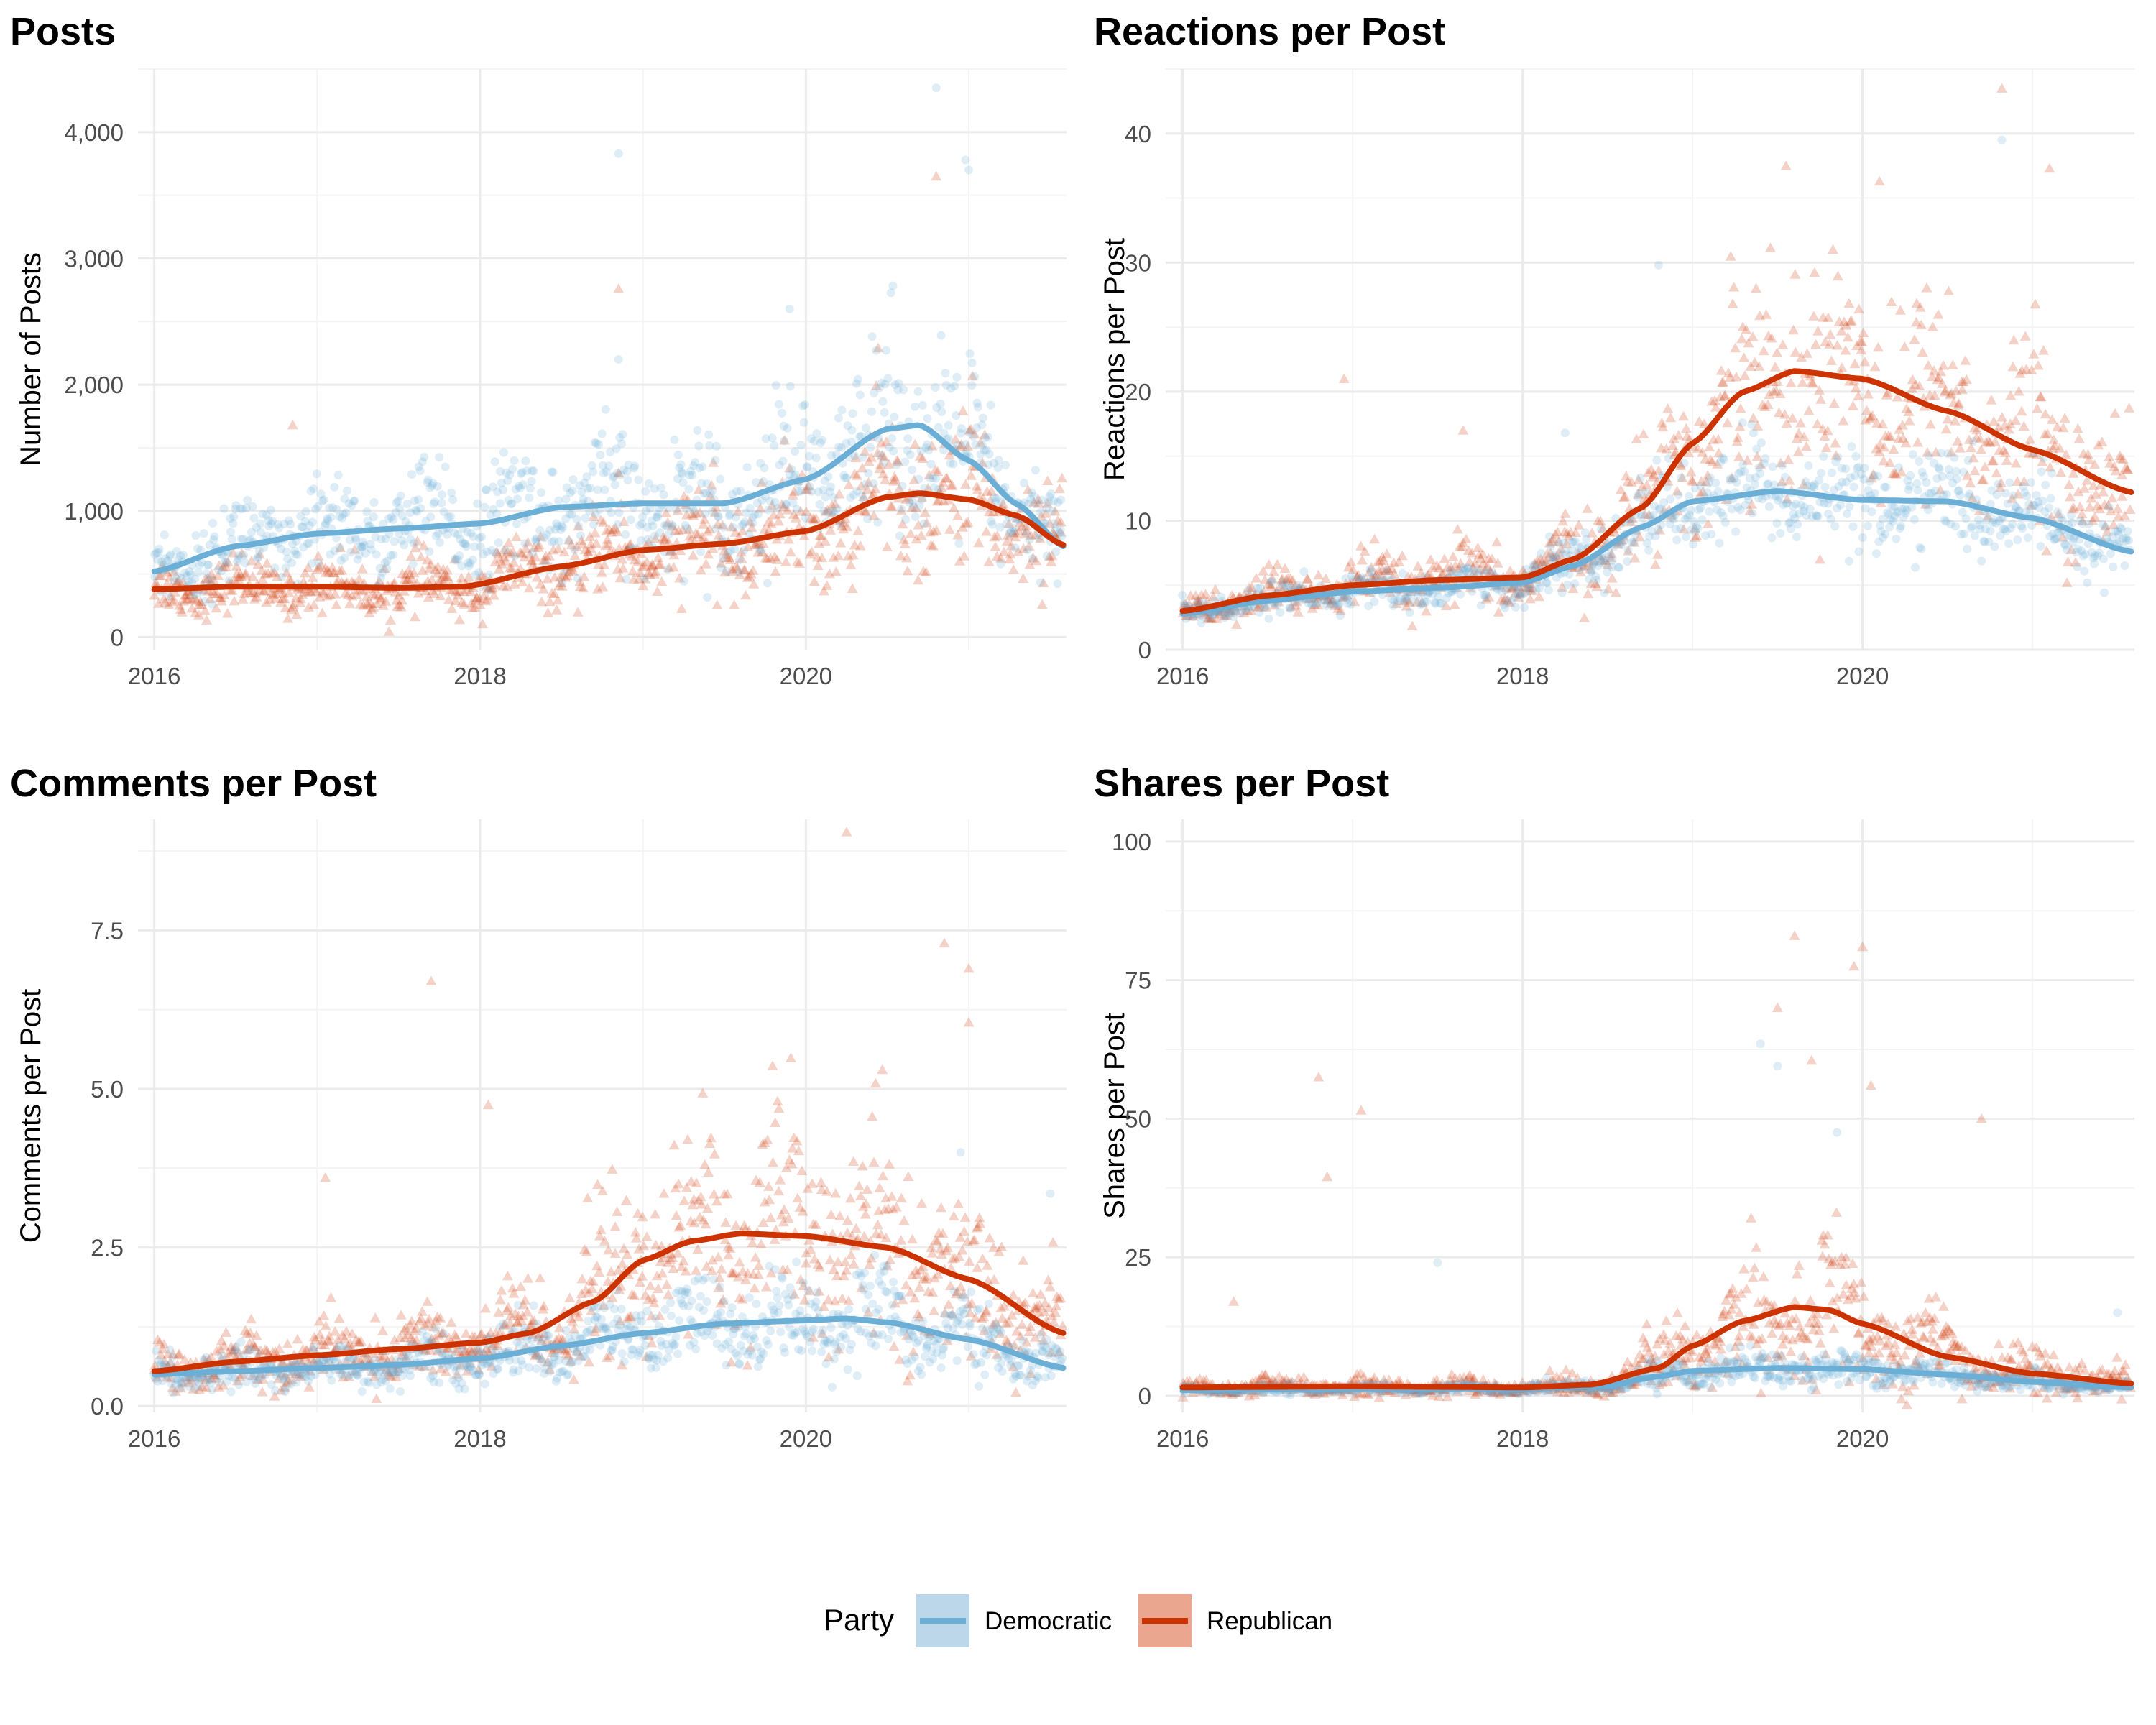 Image resolution: width=2156 pixels, height=1725 pixels. What do you see at coordinates (31, 359) in the screenshot?
I see `y-axis-label: Number of Posts` at bounding box center [31, 359].